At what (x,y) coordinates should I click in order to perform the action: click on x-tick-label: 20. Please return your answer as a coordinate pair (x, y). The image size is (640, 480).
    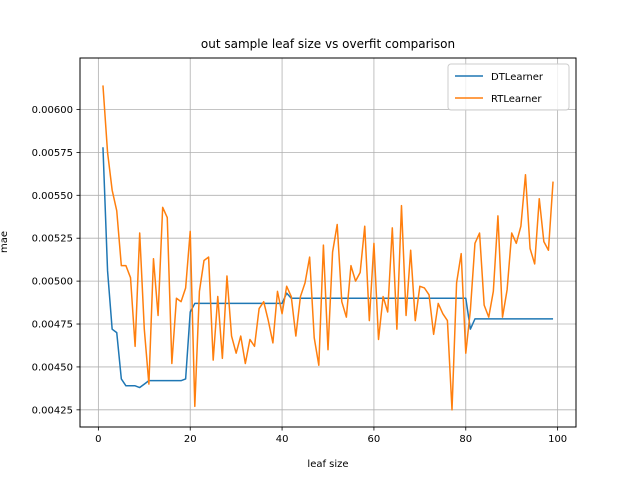
    Looking at the image, I should click on (190, 439).